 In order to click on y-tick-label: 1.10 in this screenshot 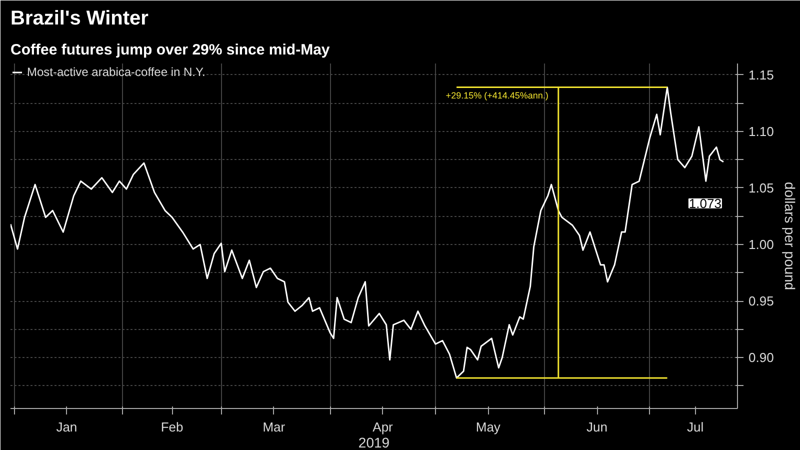, I will do `click(761, 131)`.